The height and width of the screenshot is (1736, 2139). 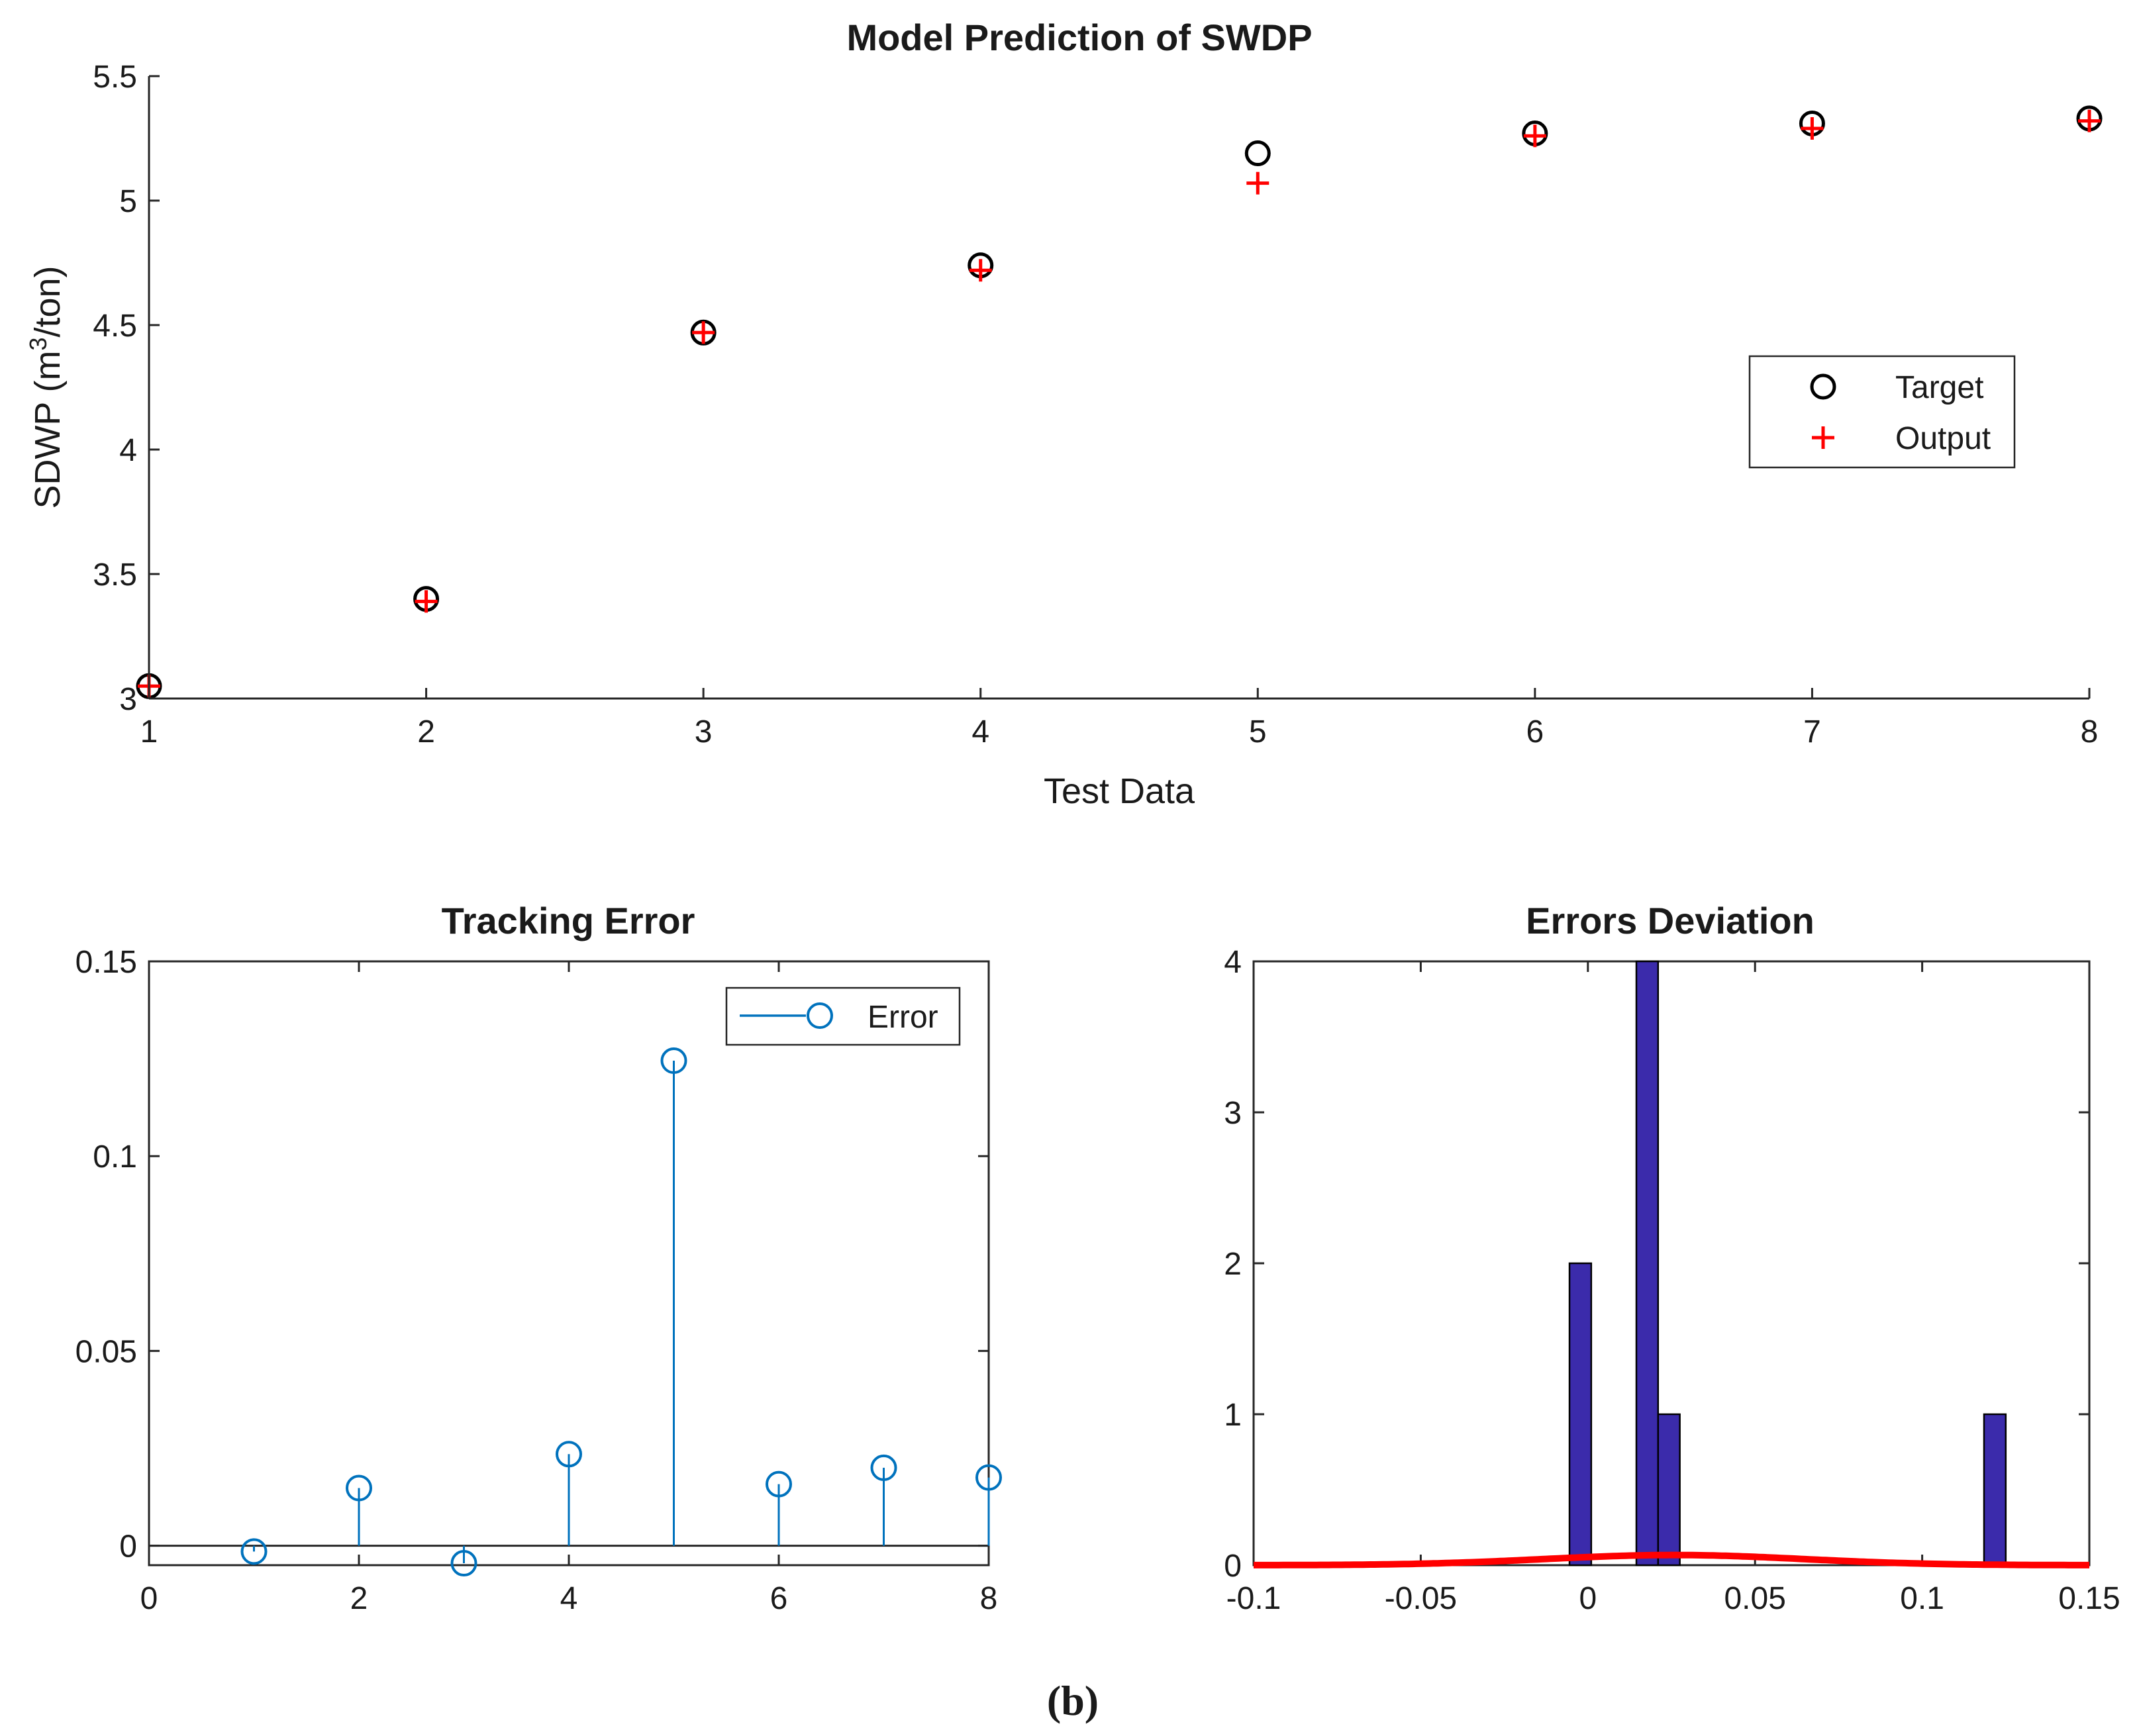 What do you see at coordinates (115, 326) in the screenshot?
I see `y-tick-label: 4.5` at bounding box center [115, 326].